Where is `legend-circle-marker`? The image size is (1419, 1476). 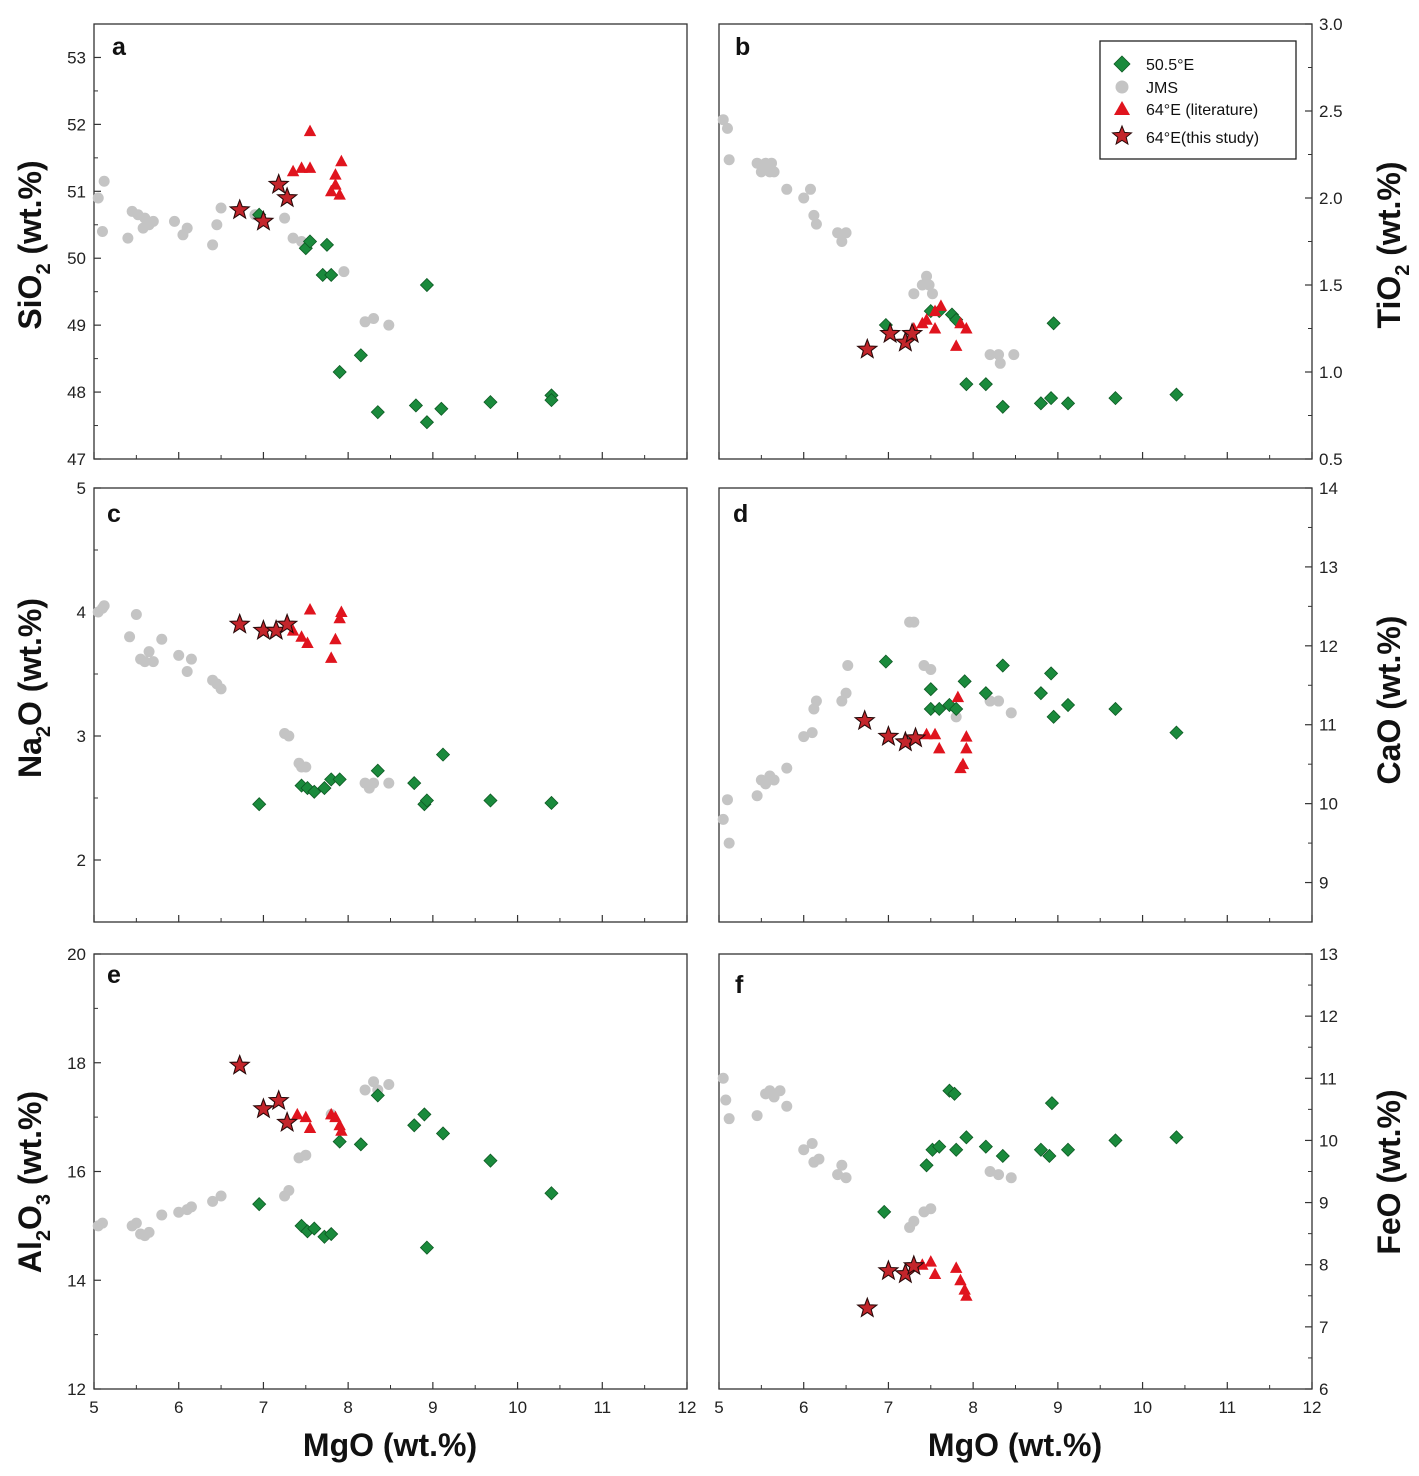 legend-circle-marker is located at coordinates (1122, 87).